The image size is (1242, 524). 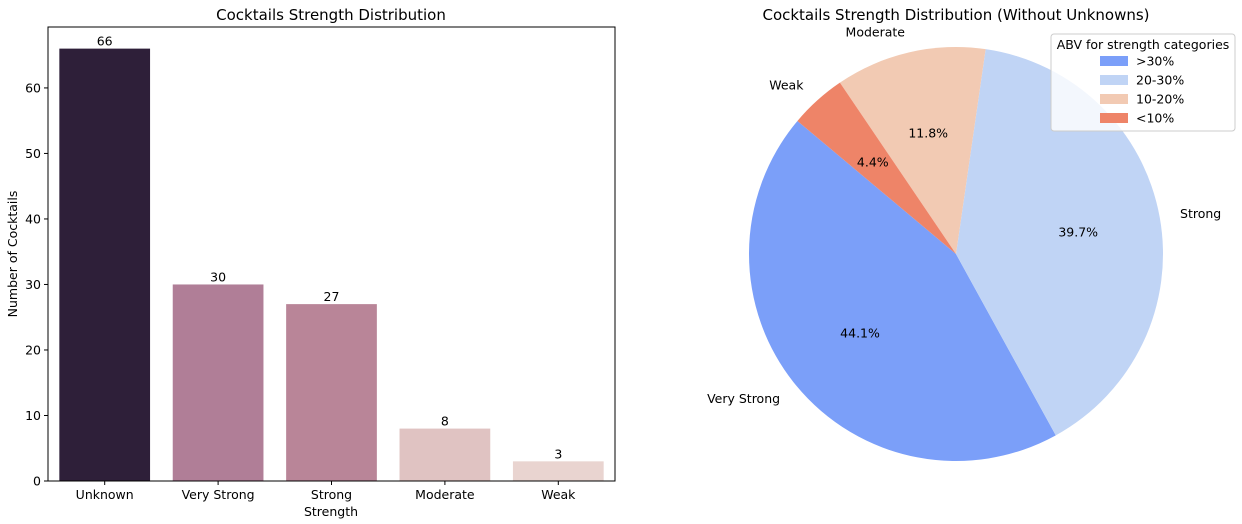 I want to click on x-axis: Unknown Very Strong Strong Moderate Weak, so click(x=326, y=491).